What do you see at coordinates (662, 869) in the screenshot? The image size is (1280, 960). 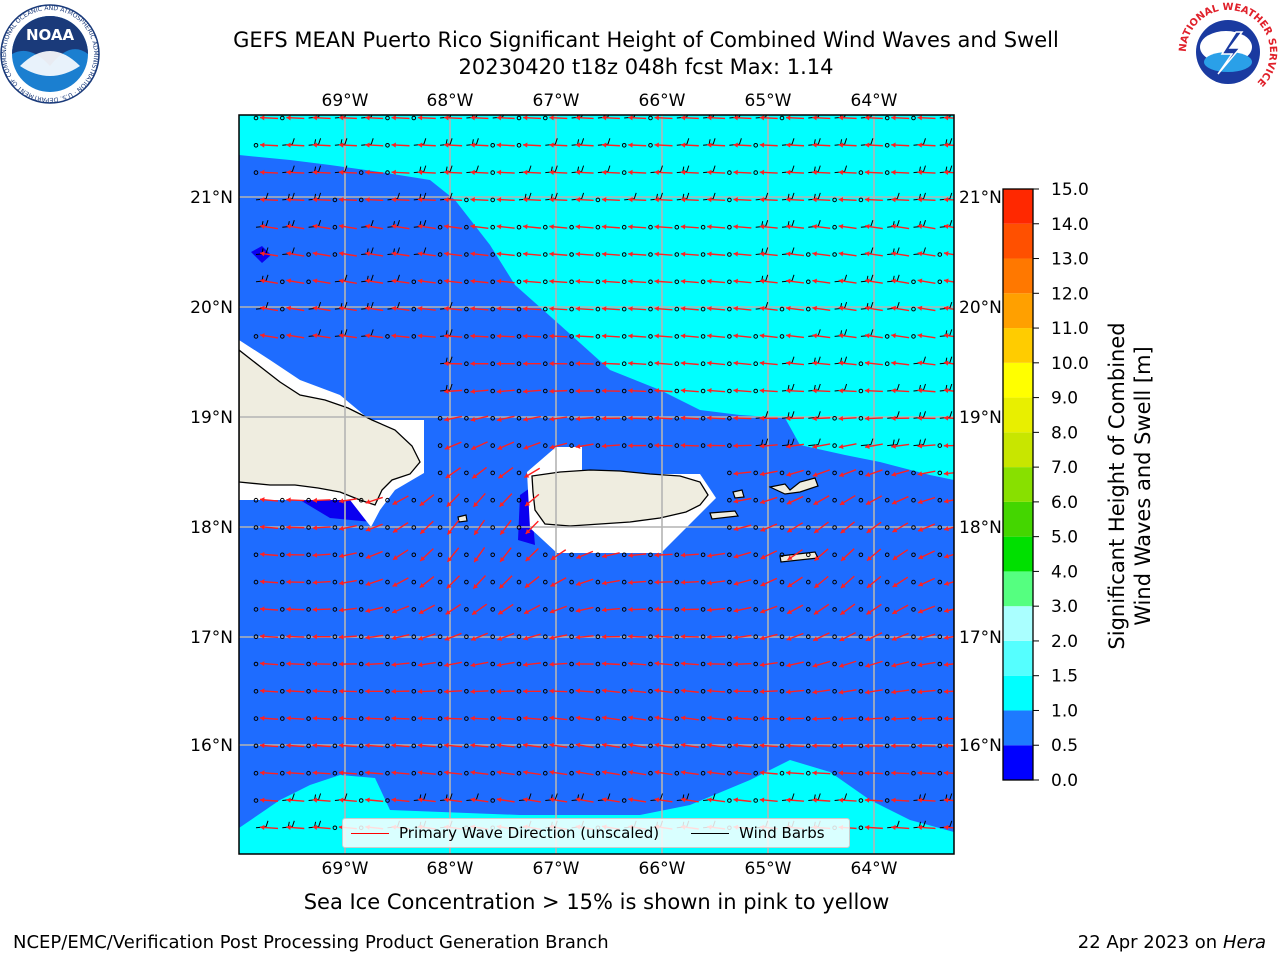 I see `lon-label-bottom: 66°W` at bounding box center [662, 869].